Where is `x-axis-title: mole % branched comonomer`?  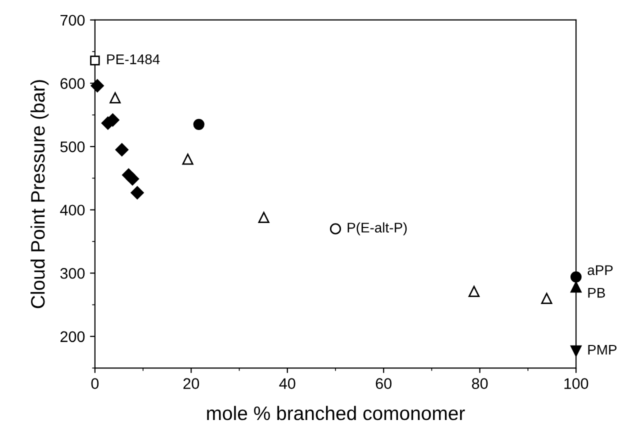
x-axis-title: mole % branched comonomer is located at coordinates (336, 413).